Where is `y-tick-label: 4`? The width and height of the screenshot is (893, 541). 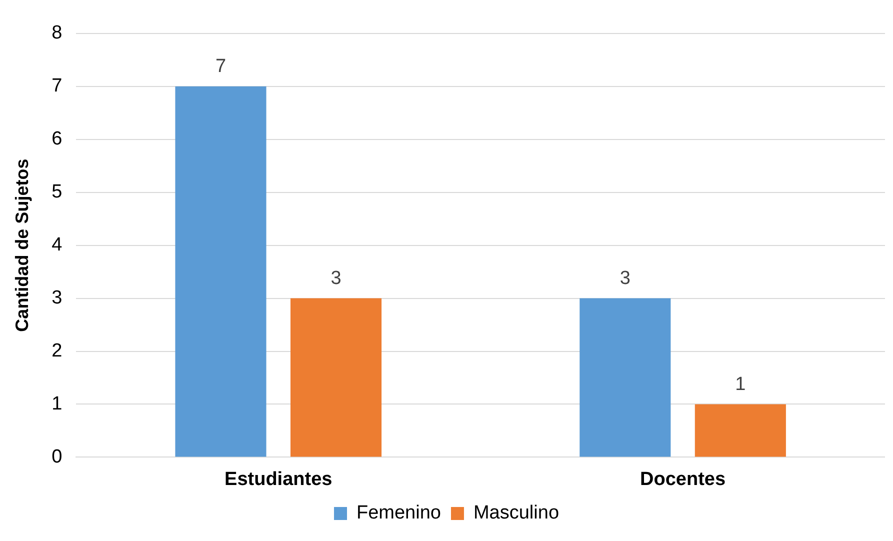
y-tick-label: 4 is located at coordinates (57, 245).